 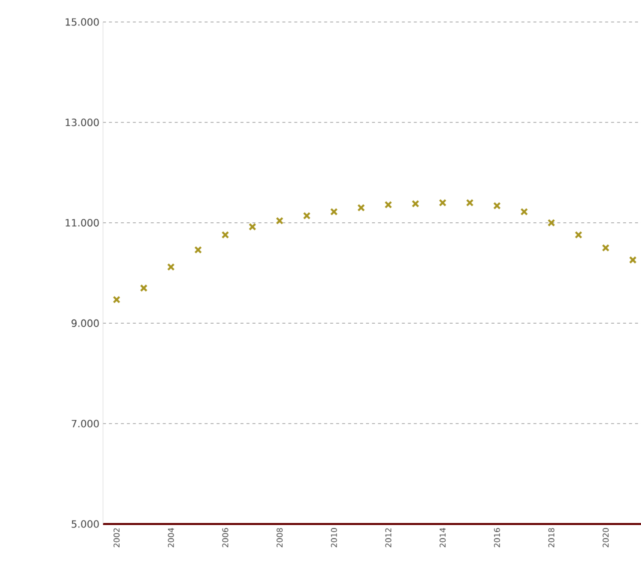 I want to click on y-tick-label: 11.000, so click(x=82, y=223).